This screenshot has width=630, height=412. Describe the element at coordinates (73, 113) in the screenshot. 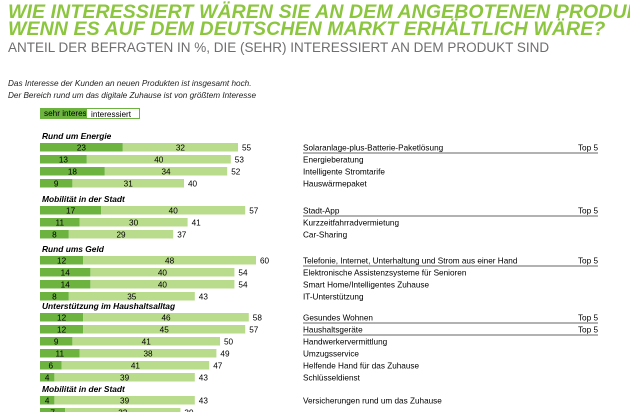

I see `legend-label-sehr: sehr interessiert` at that location.